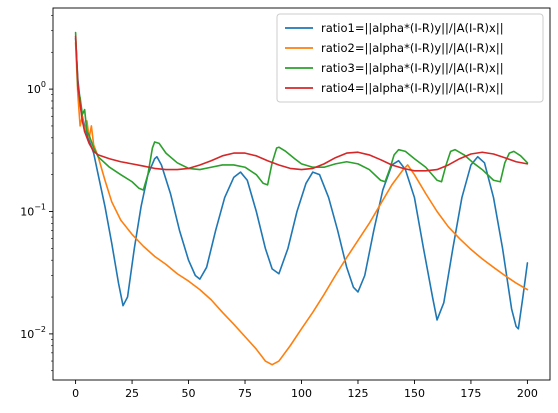  What do you see at coordinates (357, 393) in the screenshot?
I see `x-tick-label: 125` at bounding box center [357, 393].